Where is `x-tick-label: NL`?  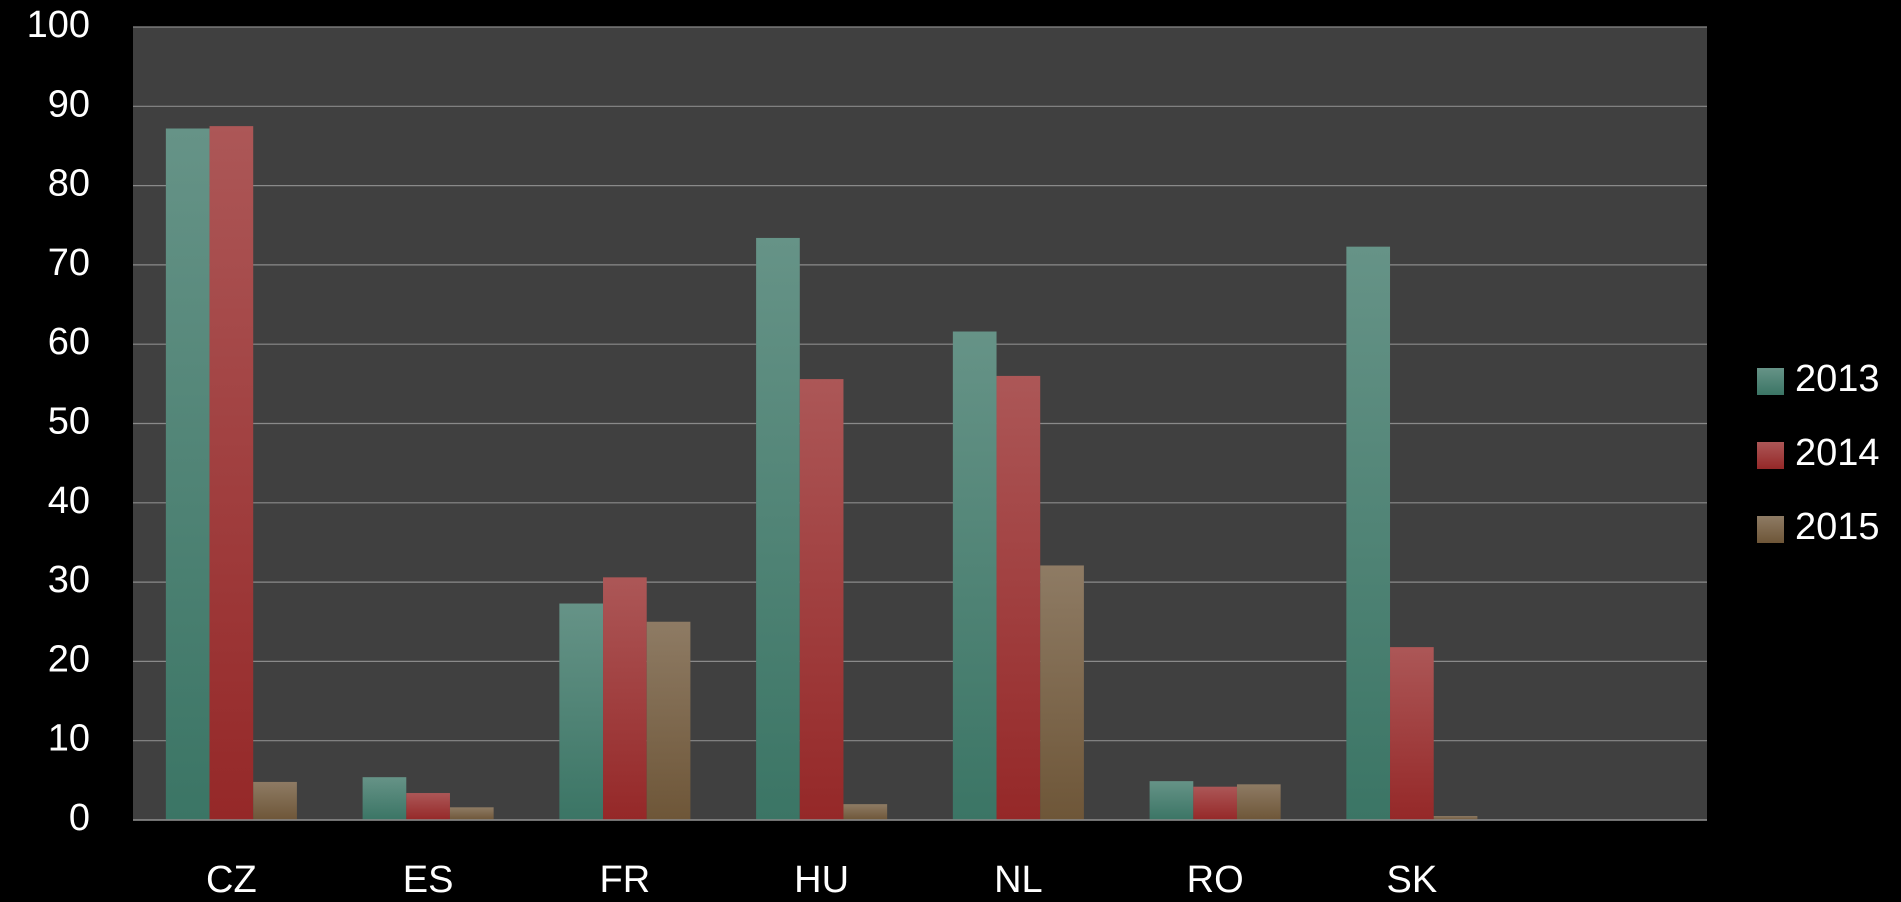 x-tick-label: NL is located at coordinates (1018, 880).